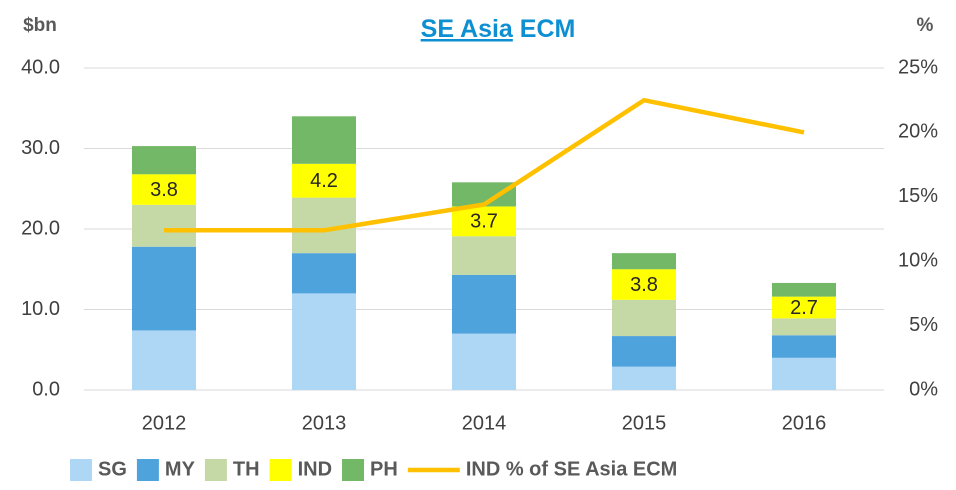  Describe the element at coordinates (46, 389) in the screenshot. I see `y-tick-label: 0.0` at that location.